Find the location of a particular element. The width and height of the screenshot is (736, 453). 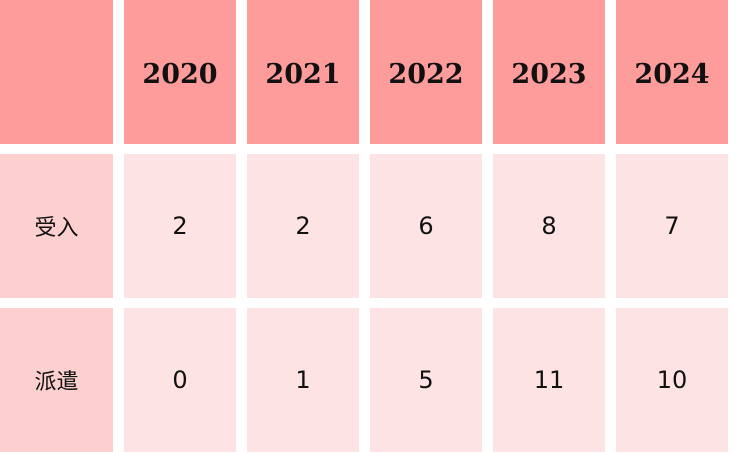

table-cell: 0 is located at coordinates (180, 380).